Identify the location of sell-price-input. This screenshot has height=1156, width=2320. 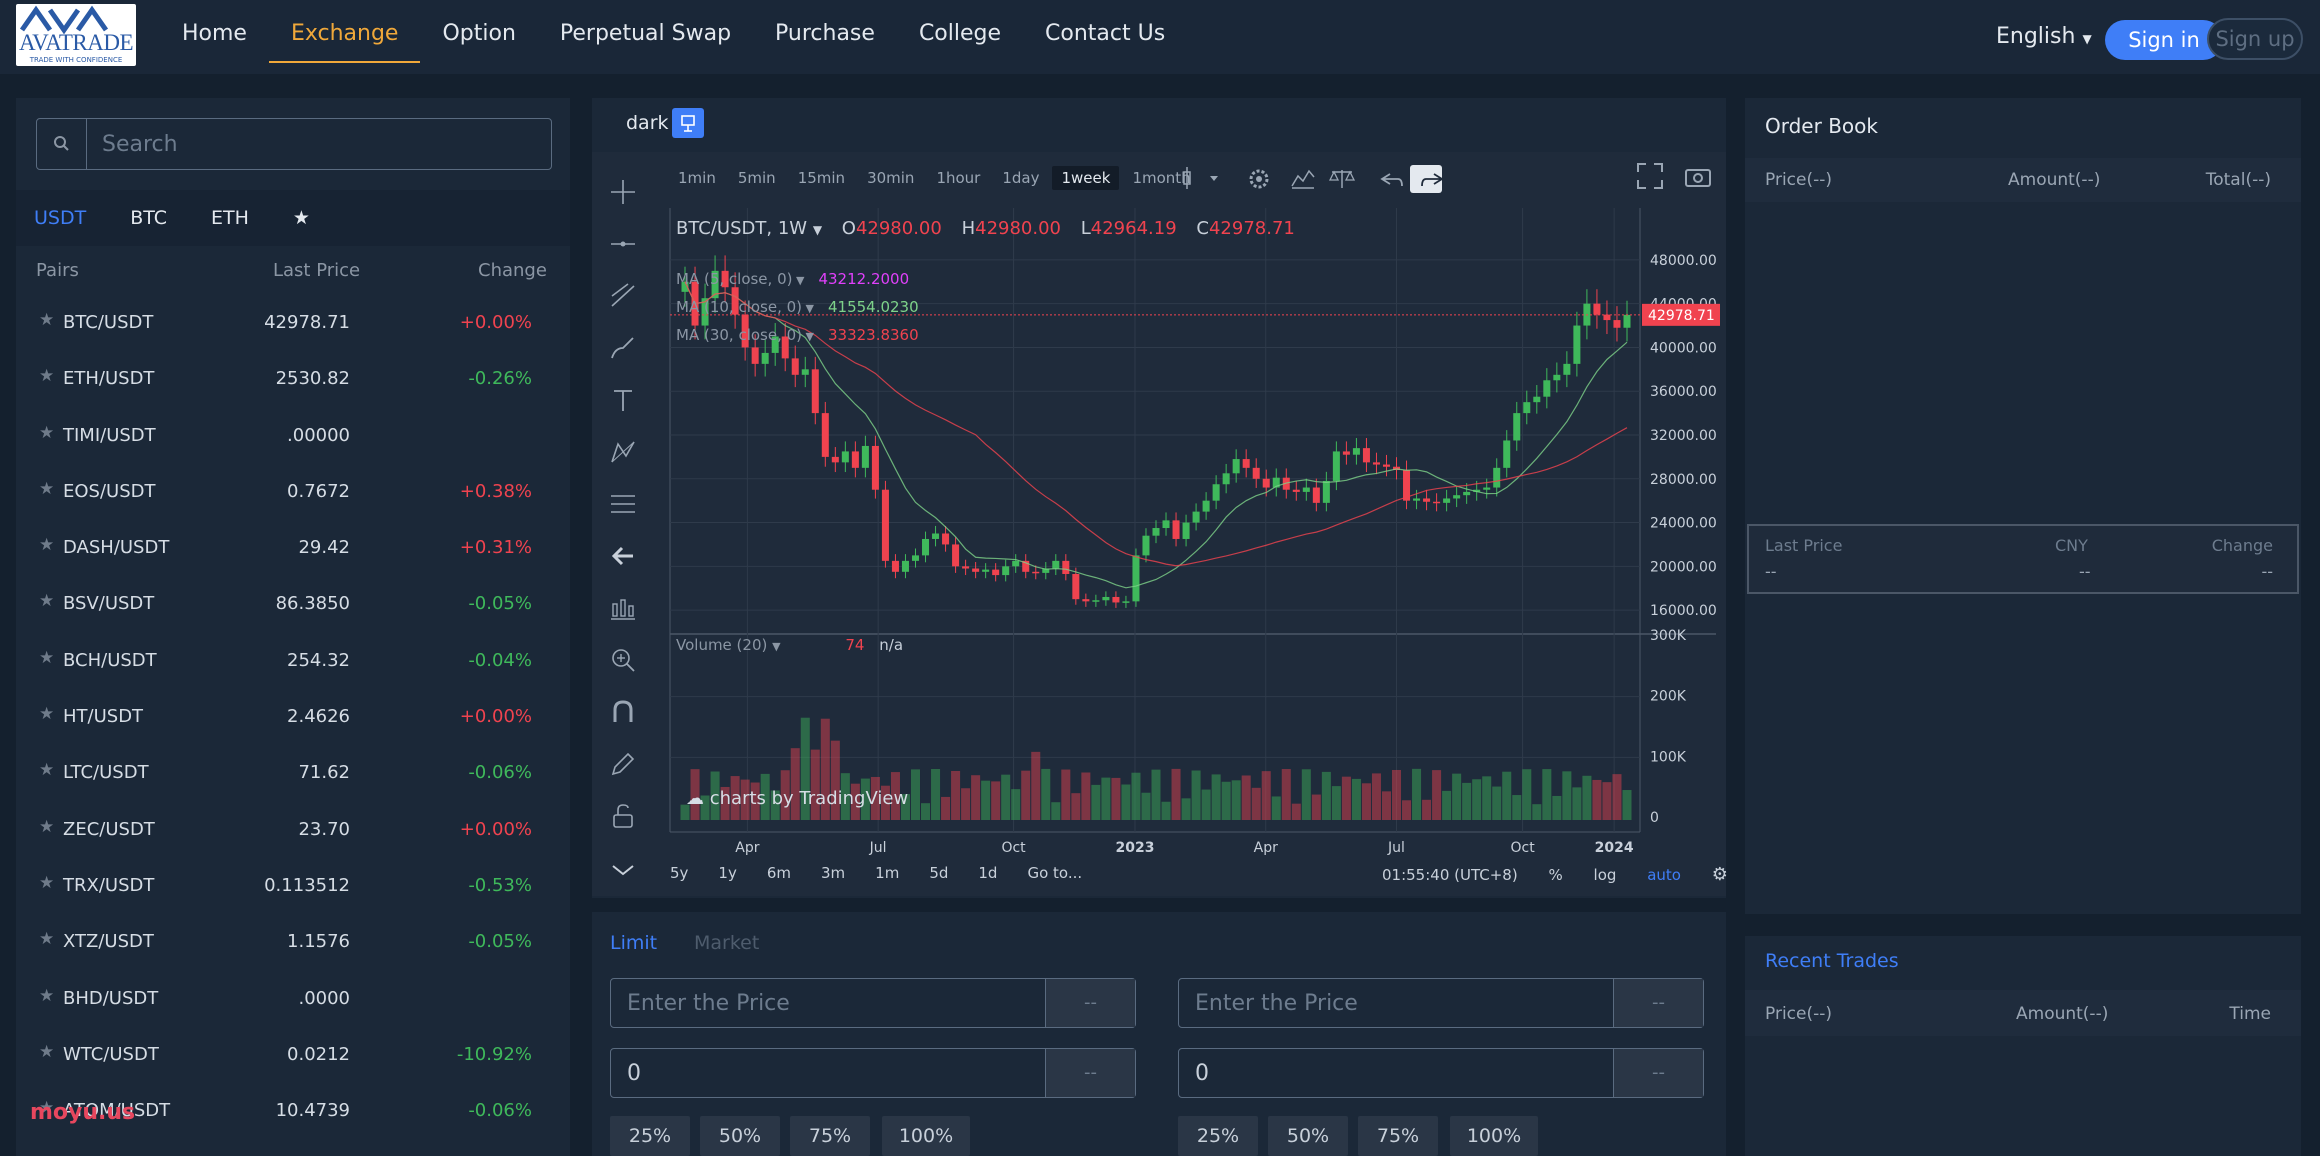
(1396, 1003).